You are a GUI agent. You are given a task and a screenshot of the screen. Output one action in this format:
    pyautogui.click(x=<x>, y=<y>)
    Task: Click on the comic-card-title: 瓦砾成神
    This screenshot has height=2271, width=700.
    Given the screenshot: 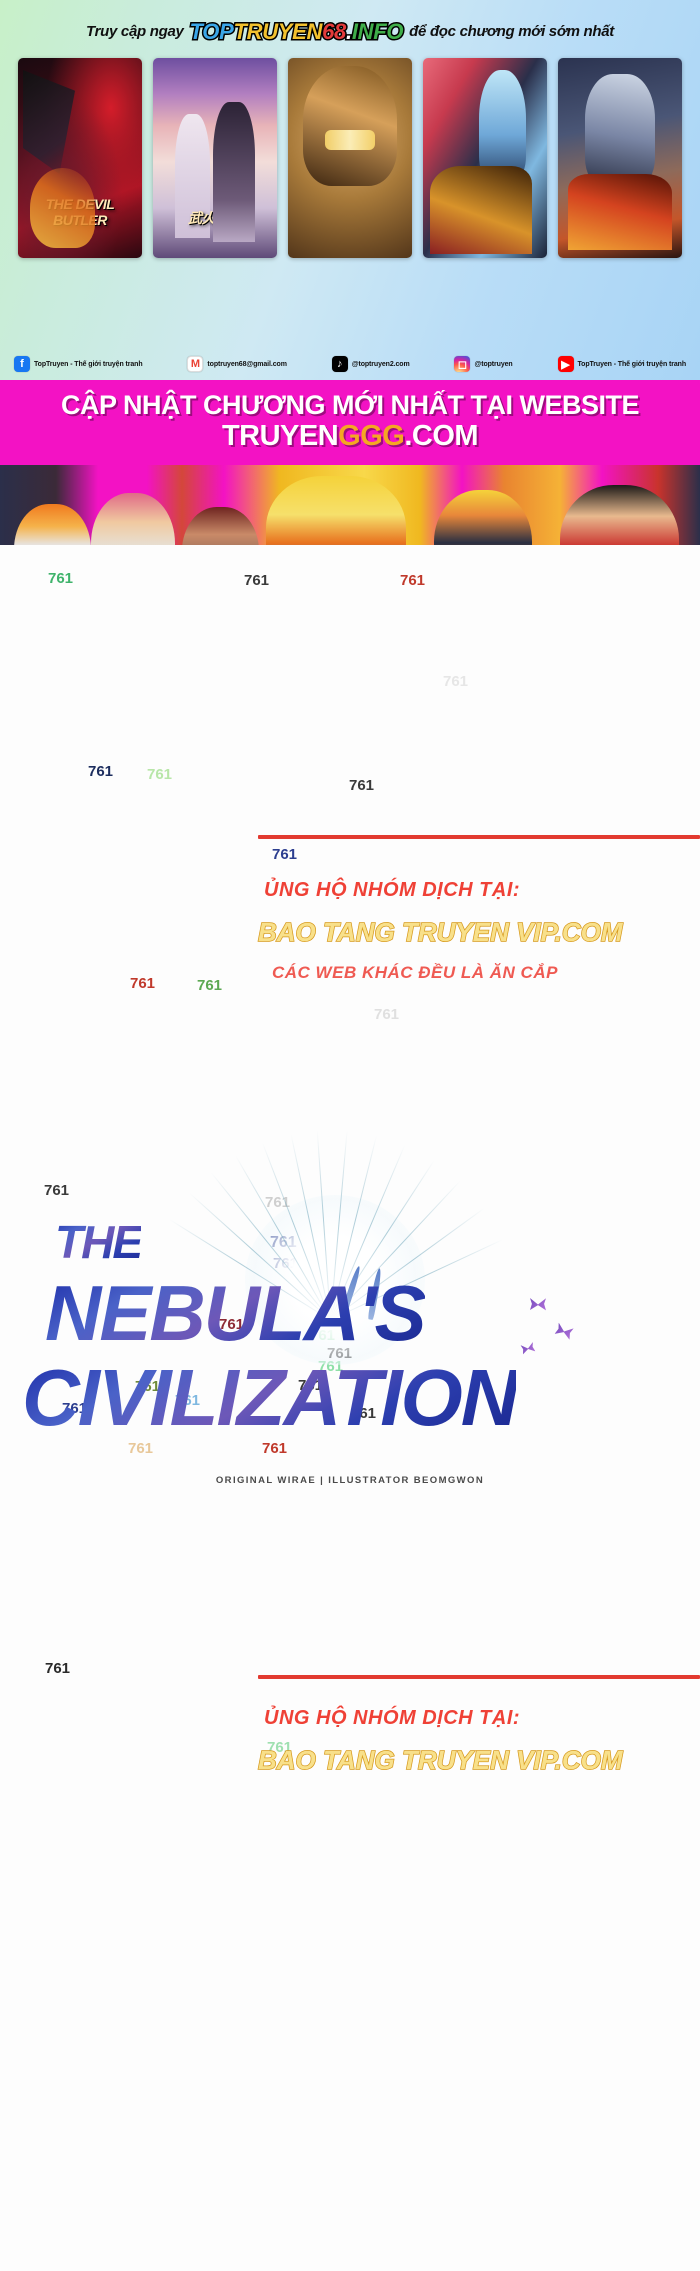 What is the action you would take?
    pyautogui.click(x=620, y=218)
    